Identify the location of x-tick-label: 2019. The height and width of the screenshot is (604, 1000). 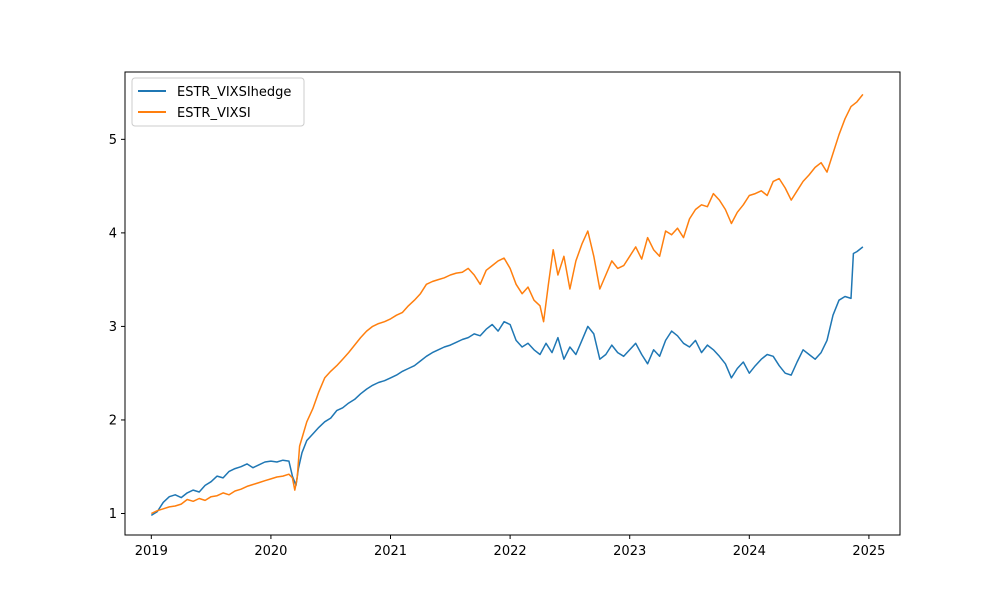
(151, 551).